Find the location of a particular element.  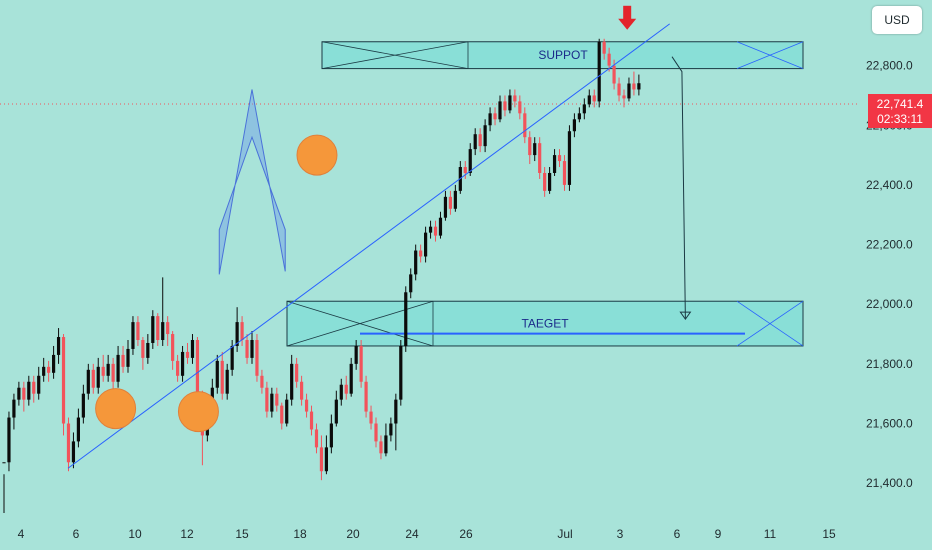

resistance-zone-cross-b is located at coordinates (395, 55).